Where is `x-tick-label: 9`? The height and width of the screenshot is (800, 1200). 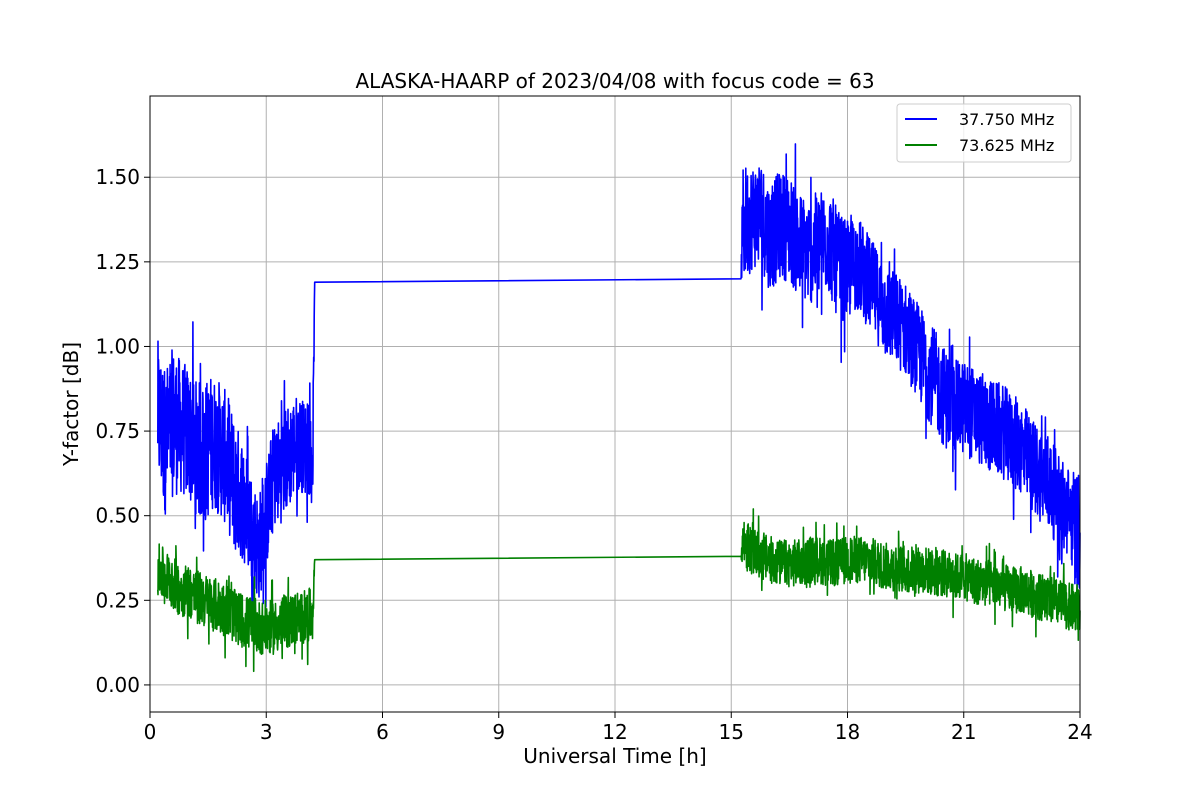
x-tick-label: 9 is located at coordinates (498, 732).